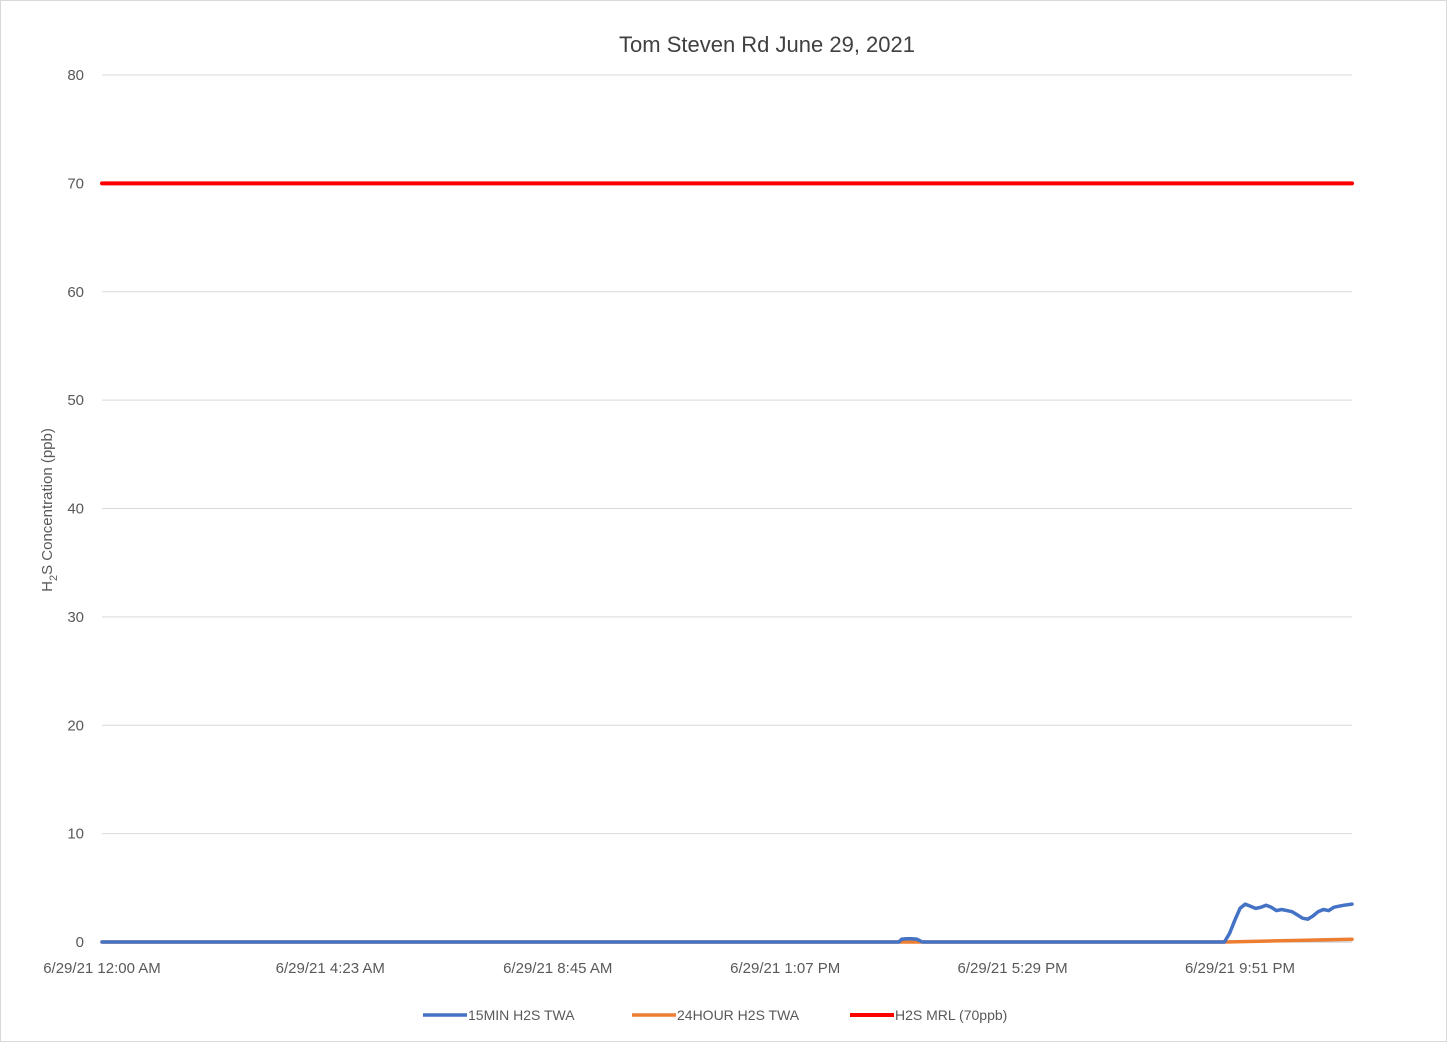  I want to click on legend-label: 24HOUR H2S TWA, so click(738, 1015).